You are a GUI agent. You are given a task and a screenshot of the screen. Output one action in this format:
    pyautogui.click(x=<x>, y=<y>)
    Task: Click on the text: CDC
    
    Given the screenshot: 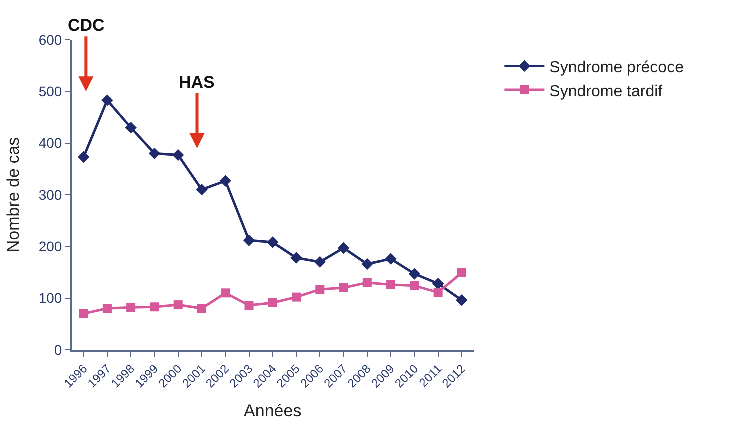 What is the action you would take?
    pyautogui.click(x=86, y=25)
    